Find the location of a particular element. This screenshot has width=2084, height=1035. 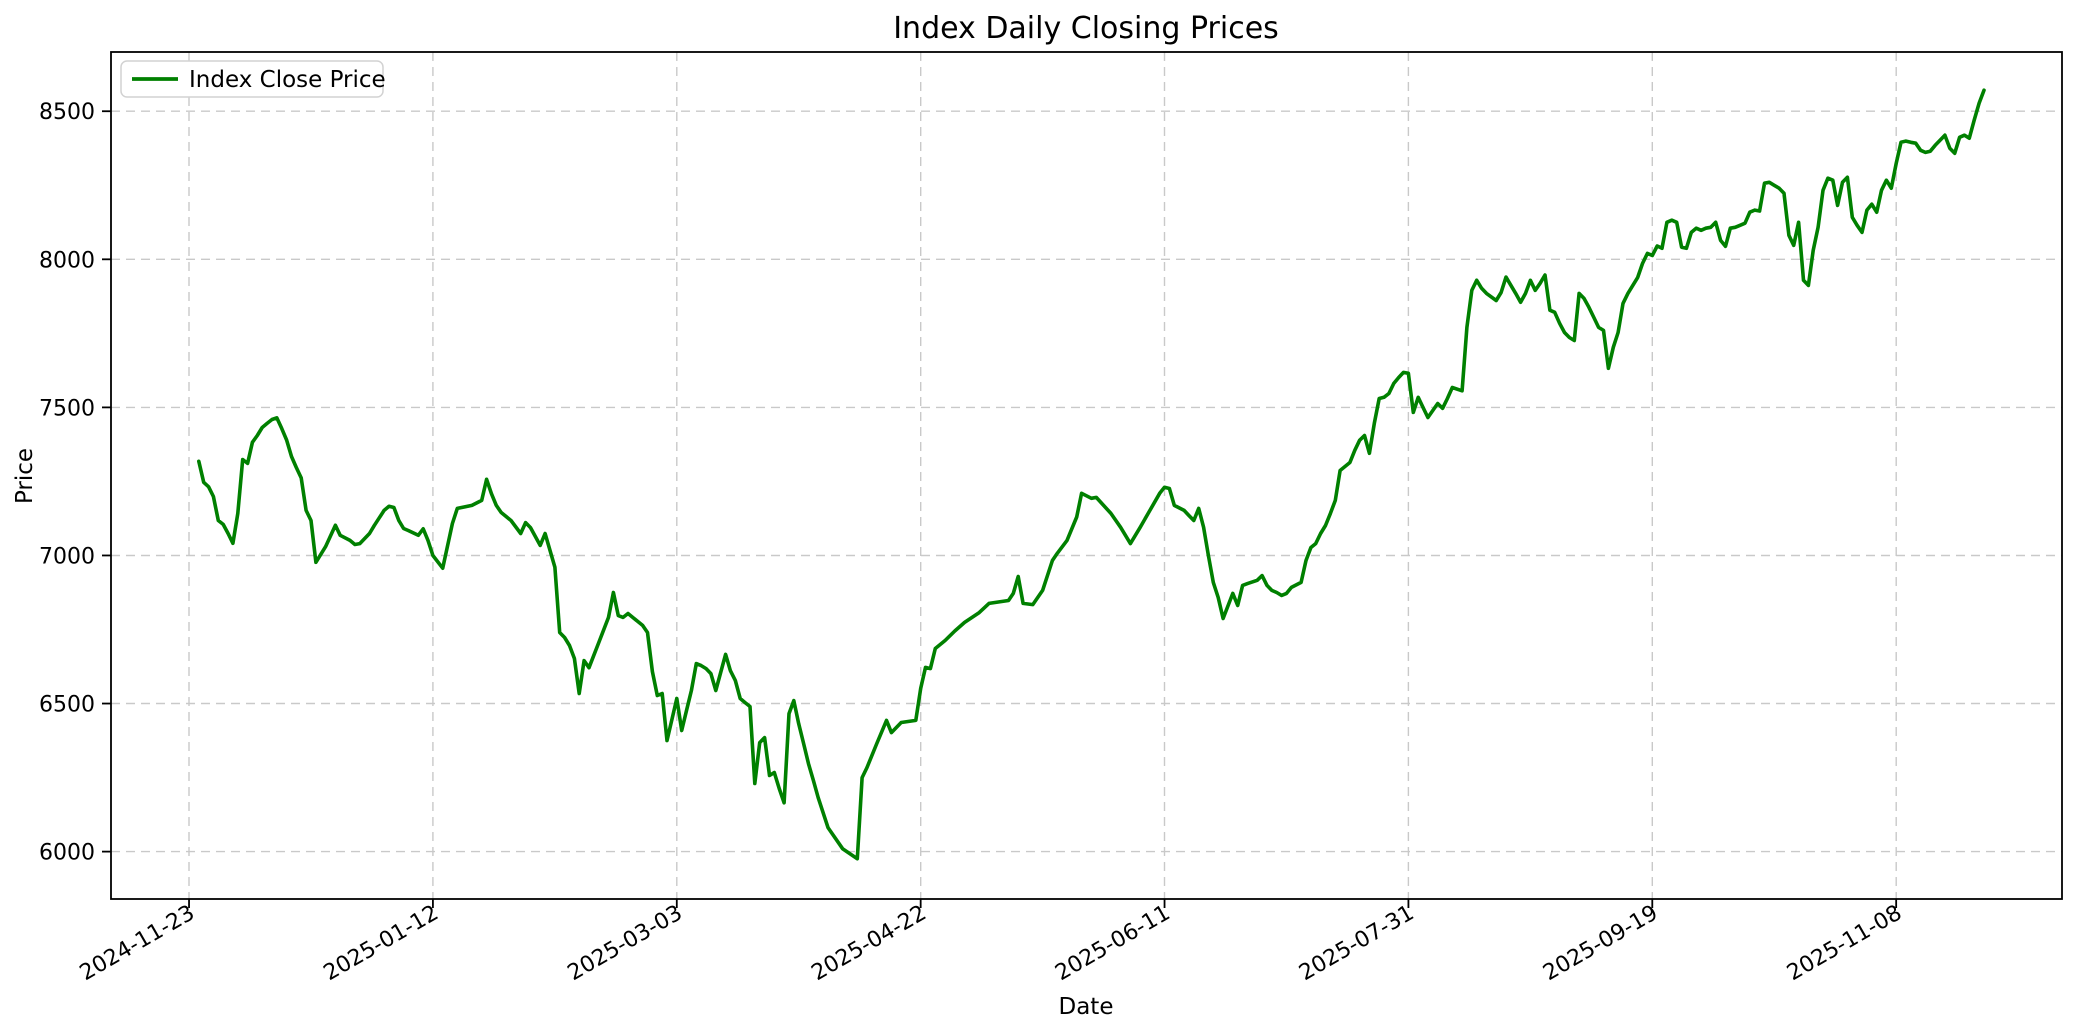

y-tick-label: 7000 is located at coordinates (67, 556).